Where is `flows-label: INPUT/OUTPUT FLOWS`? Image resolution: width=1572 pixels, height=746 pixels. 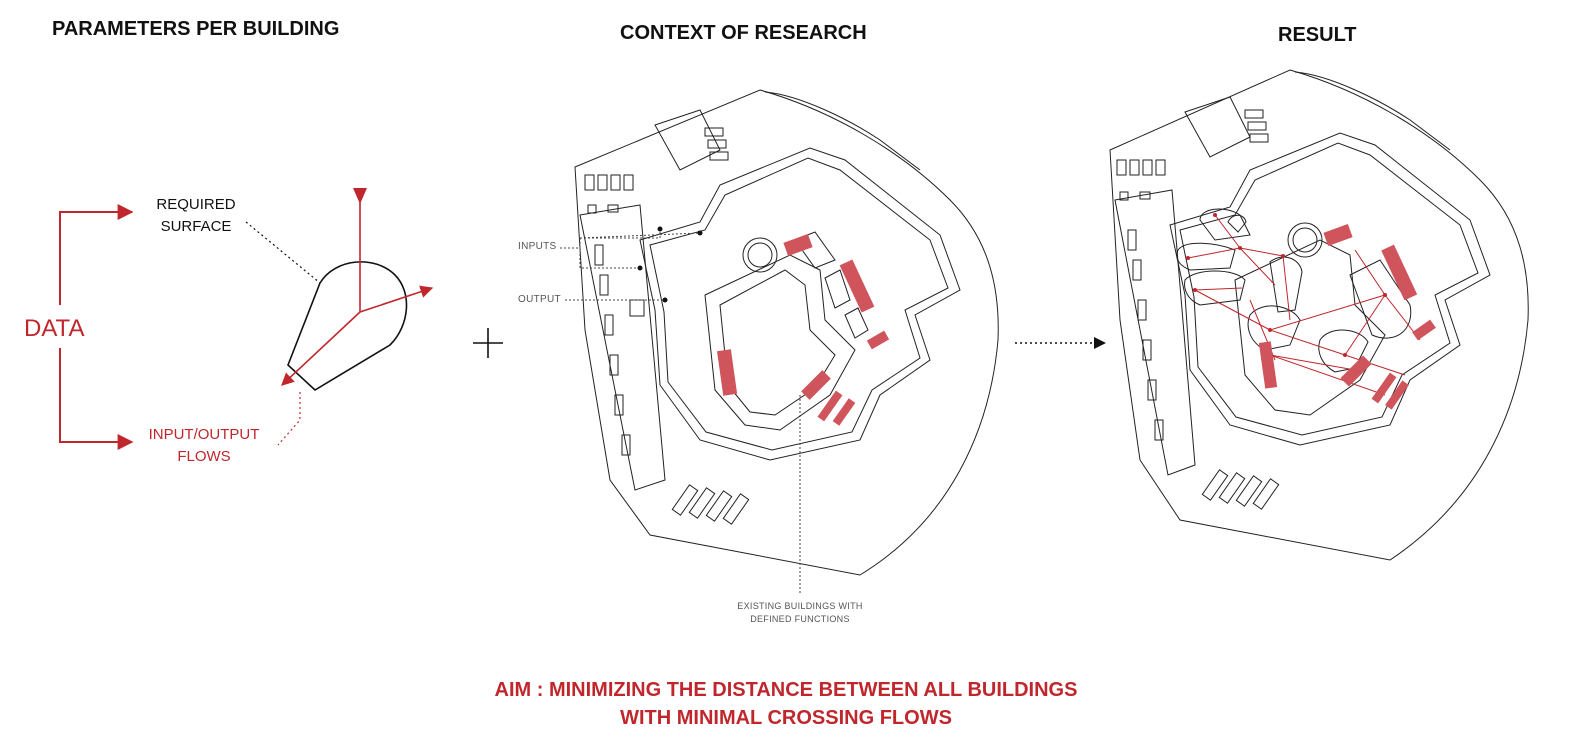 flows-label: INPUT/OUTPUT FLOWS is located at coordinates (204, 446).